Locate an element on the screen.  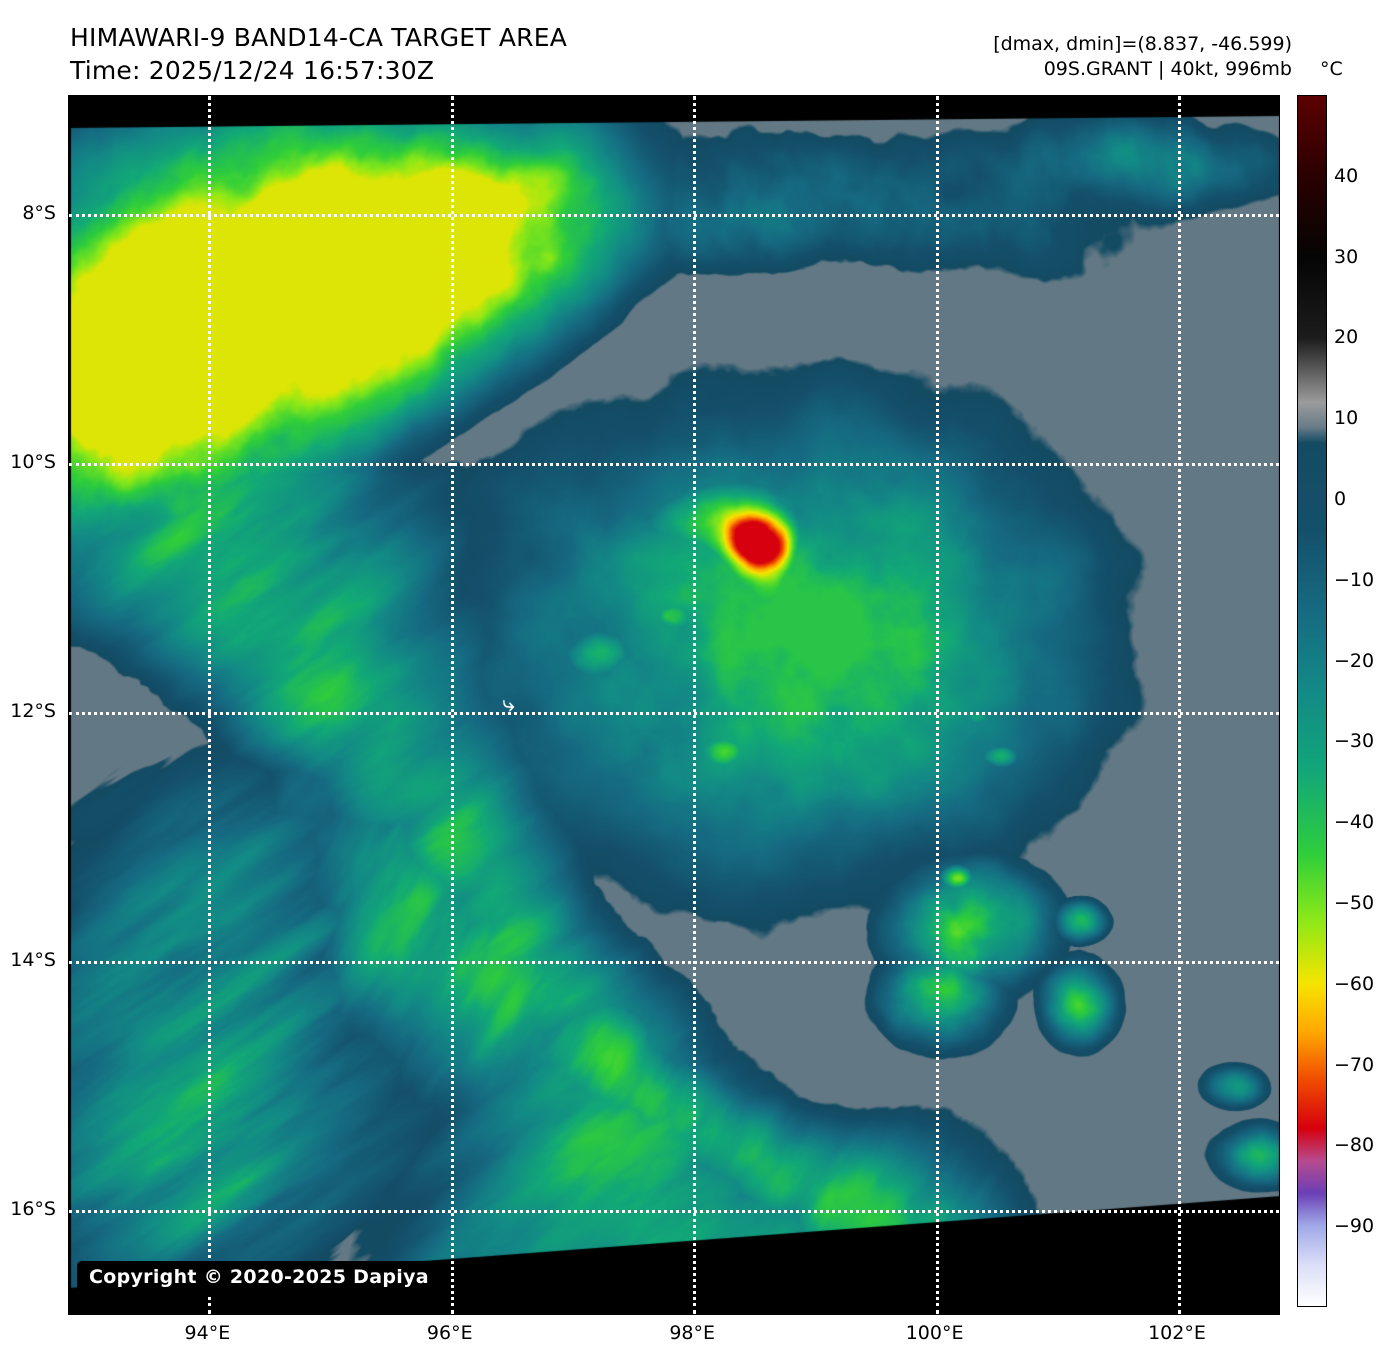
colorbar-tick-label: 30 is located at coordinates (1346, 256).